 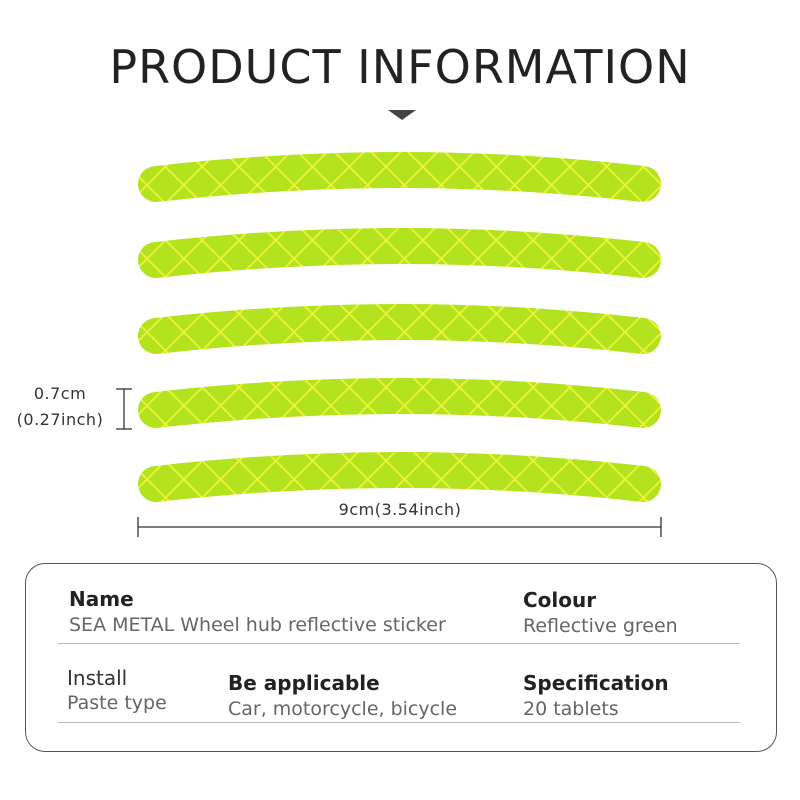 I want to click on width-label: 9cm(3.54inch), so click(x=400, y=509).